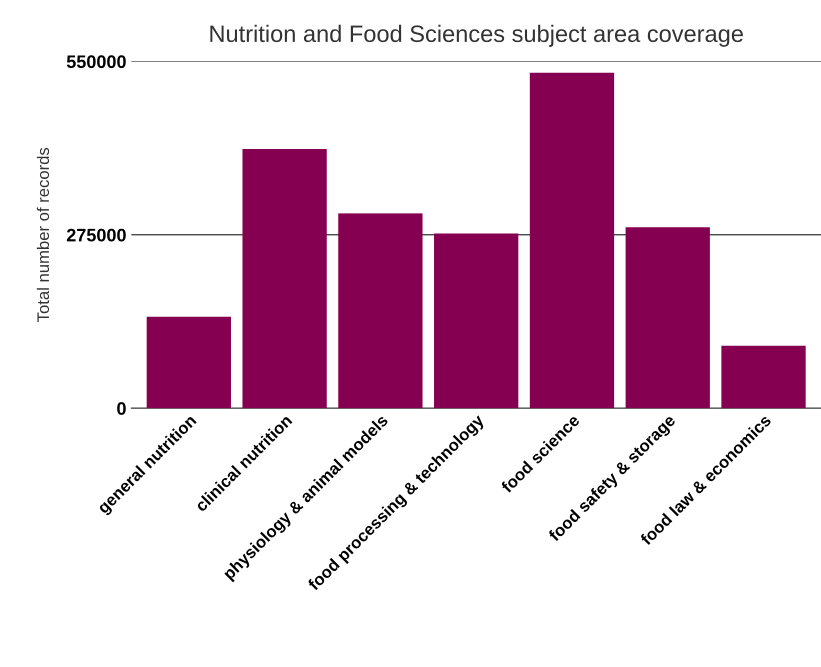 The height and width of the screenshot is (667, 821). I want to click on y-tick-label: 0, so click(121, 408).